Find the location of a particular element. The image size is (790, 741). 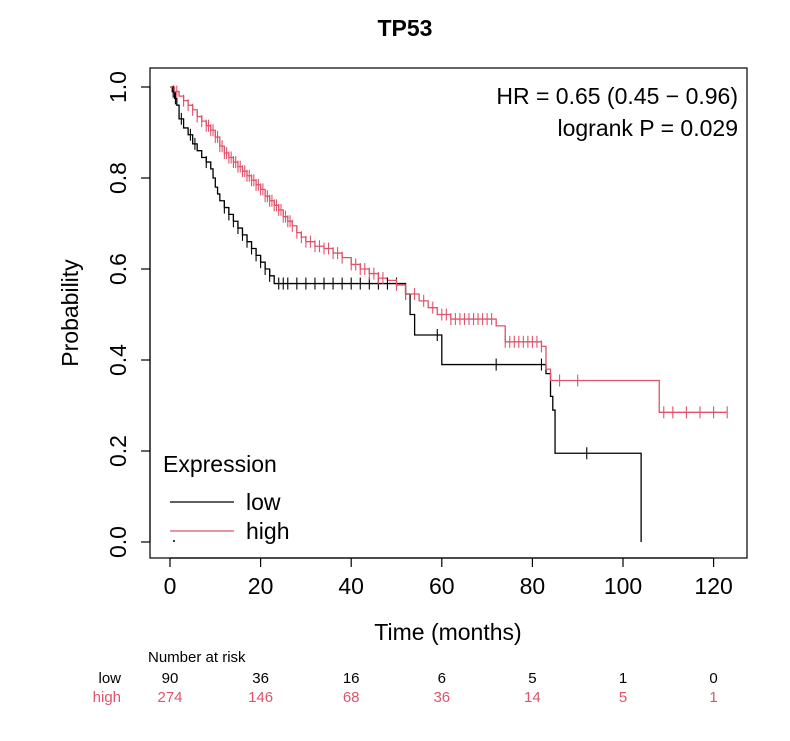

risk-value-high: 68 is located at coordinates (351, 697).